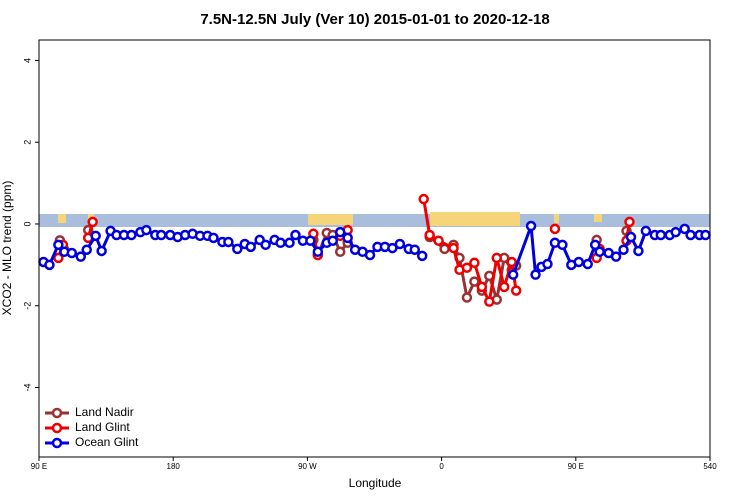 Image resolution: width=750 pixels, height=500 pixels. What do you see at coordinates (374, 220) in the screenshot?
I see `ocean-band` at bounding box center [374, 220].